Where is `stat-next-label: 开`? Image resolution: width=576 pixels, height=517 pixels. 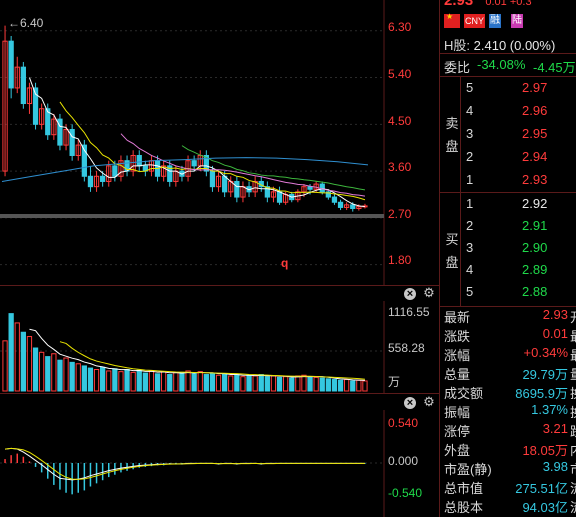 stat-next-label: 开 is located at coordinates (573, 316).